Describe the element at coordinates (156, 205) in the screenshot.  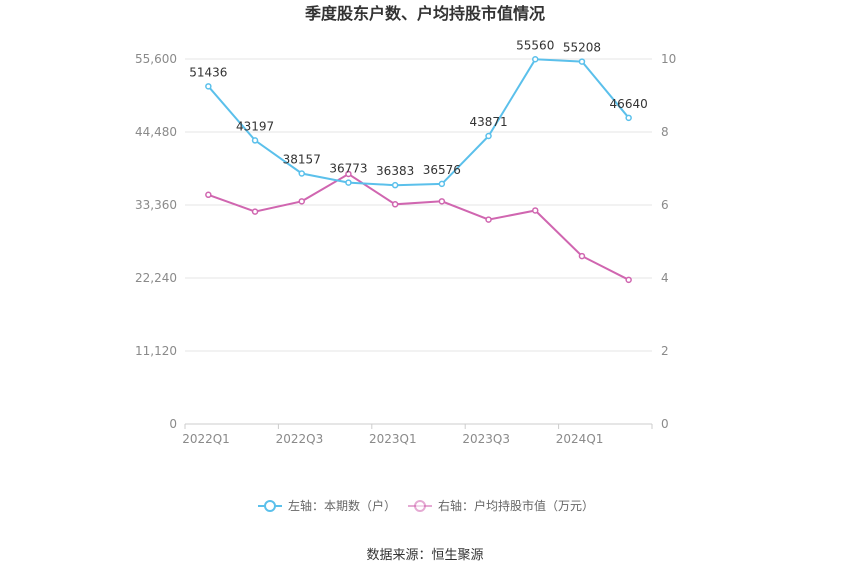
I see `left-tick-label: 33,360` at that location.